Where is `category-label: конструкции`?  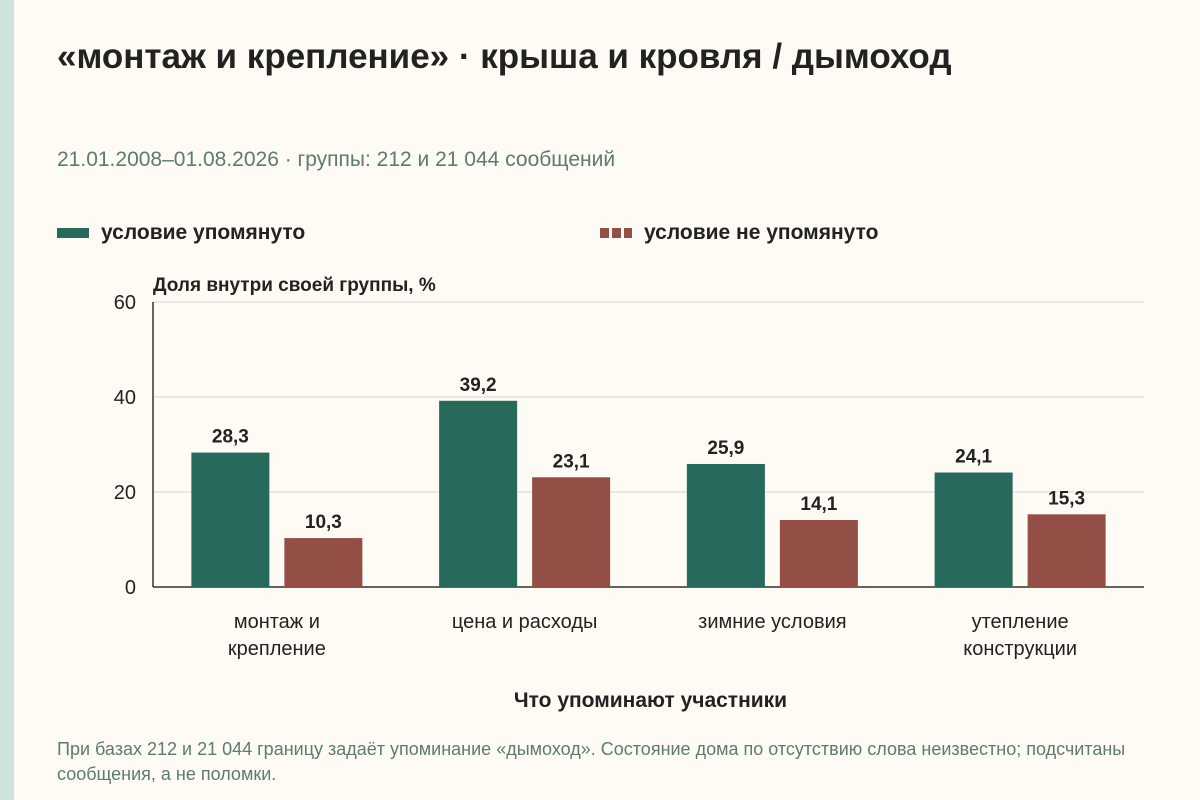
category-label: конструкции is located at coordinates (1020, 649).